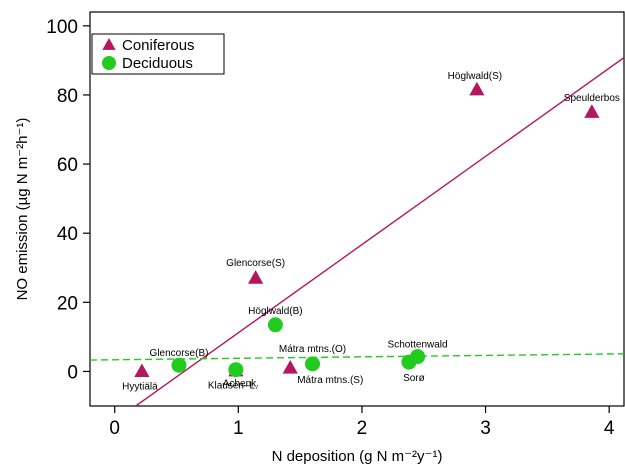 Image resolution: width=625 pixels, height=468 pixels. Describe the element at coordinates (418, 345) in the screenshot. I see `point-label-schottenwald: Schottenwald` at that location.